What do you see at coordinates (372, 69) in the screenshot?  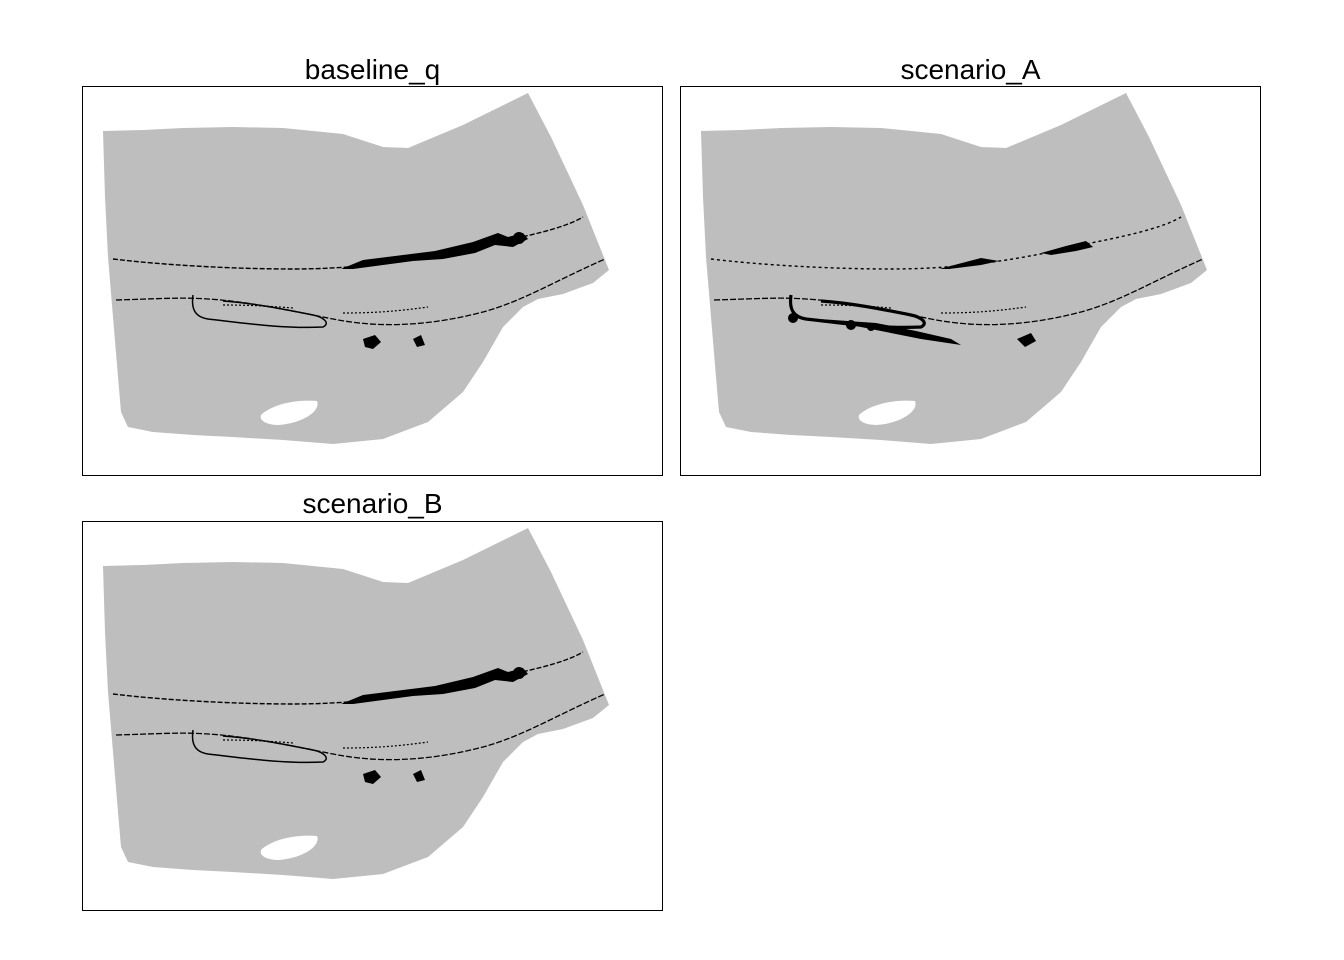 I see `panel-title: baseline_q` at bounding box center [372, 69].